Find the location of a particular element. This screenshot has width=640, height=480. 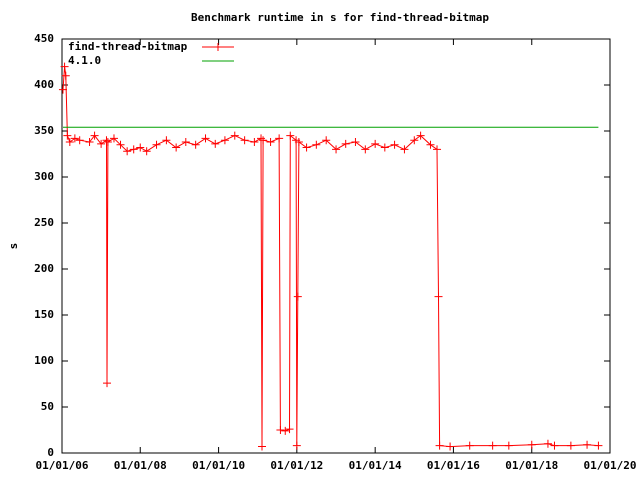

x-tick-label: 01/01/14 is located at coordinates (375, 465).